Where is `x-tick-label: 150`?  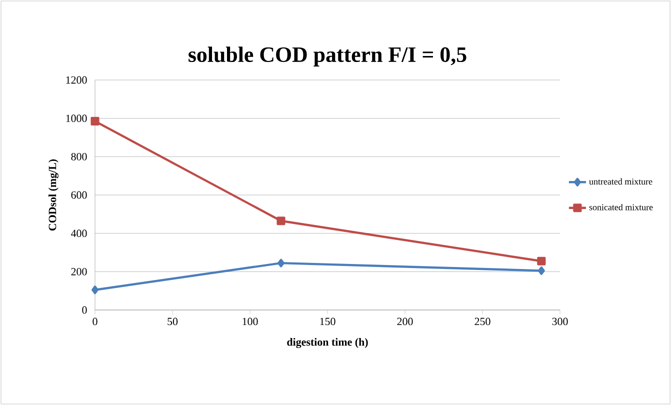
x-tick-label: 150 is located at coordinates (328, 322).